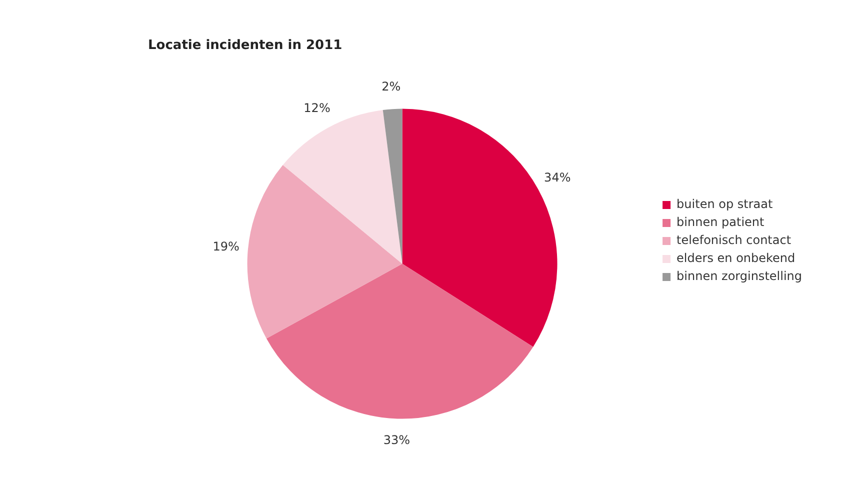 This screenshot has width=850, height=482. What do you see at coordinates (391, 86) in the screenshot?
I see `data-label: 2%` at bounding box center [391, 86].